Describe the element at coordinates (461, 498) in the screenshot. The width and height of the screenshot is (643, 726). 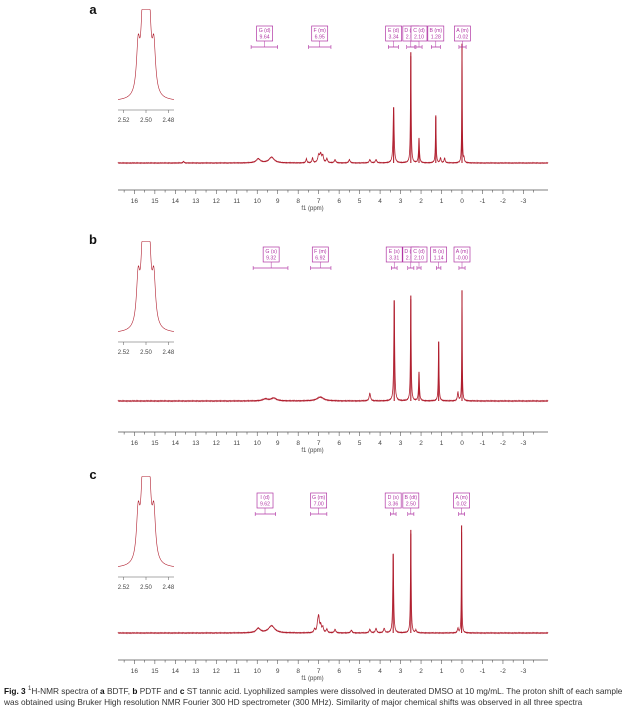
I see `annotation-label-c-4: A (m)` at that location.